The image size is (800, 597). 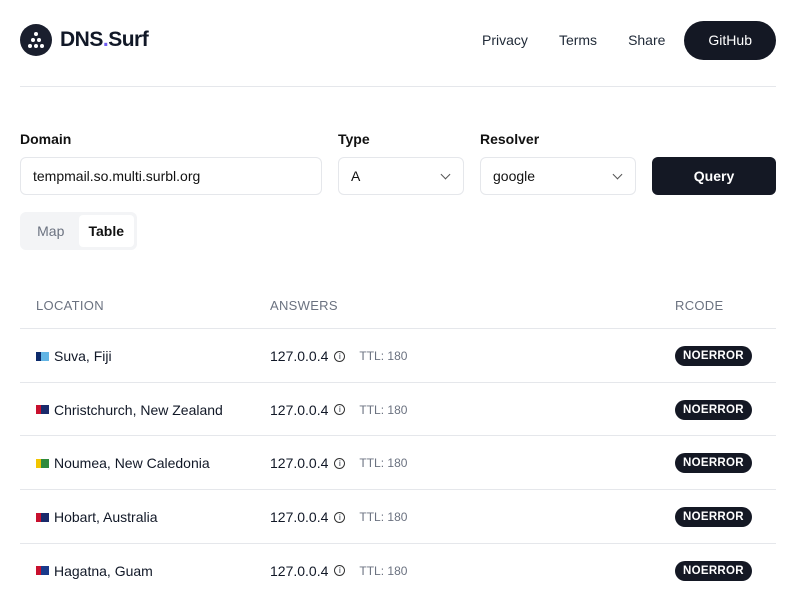 What do you see at coordinates (70, 305) in the screenshot?
I see `header-location: LOCATION` at bounding box center [70, 305].